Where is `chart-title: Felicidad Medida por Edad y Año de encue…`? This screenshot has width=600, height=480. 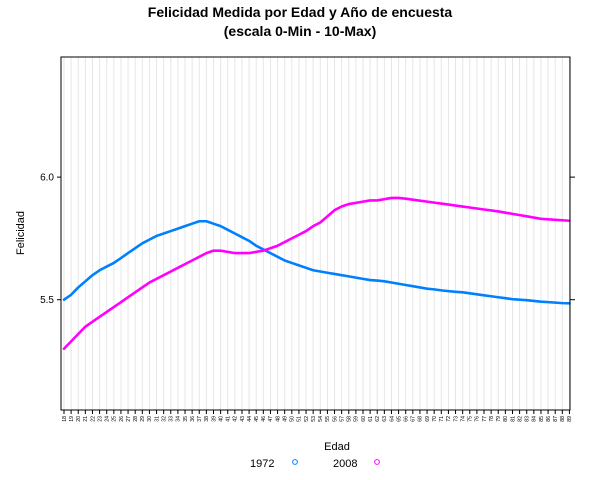 chart-title: Felicidad Medida por Edad y Año de encue… is located at coordinates (300, 12).